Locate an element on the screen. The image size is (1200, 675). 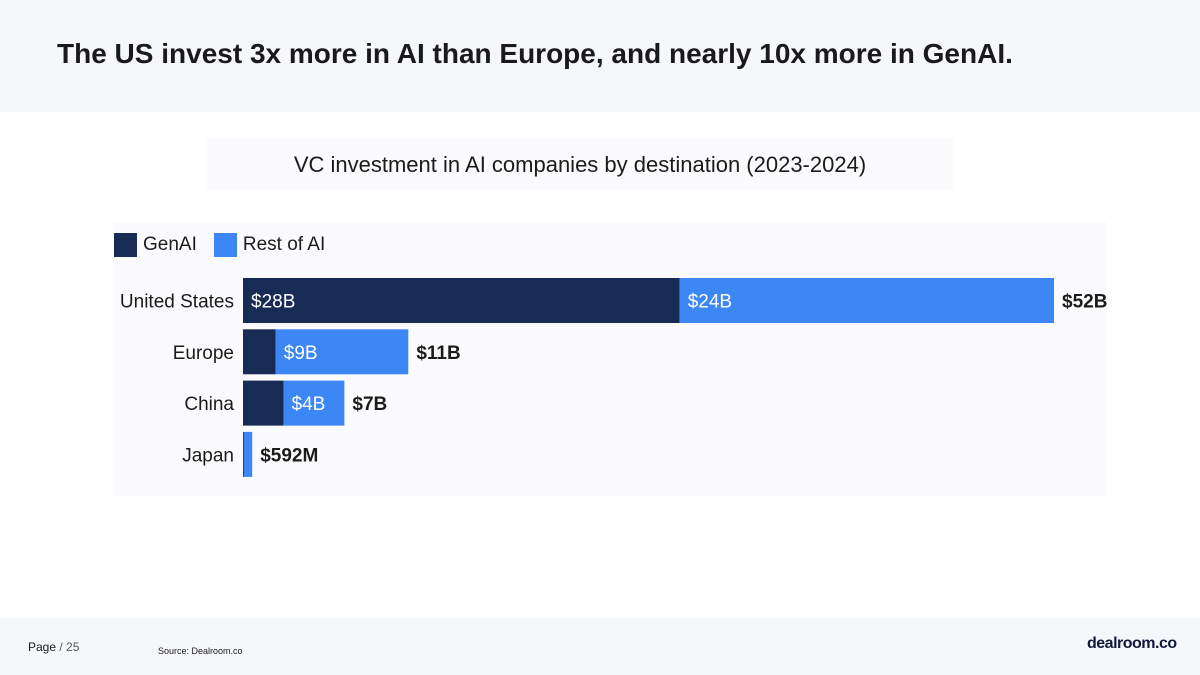
page-number: Page / 25 is located at coordinates (53, 647).